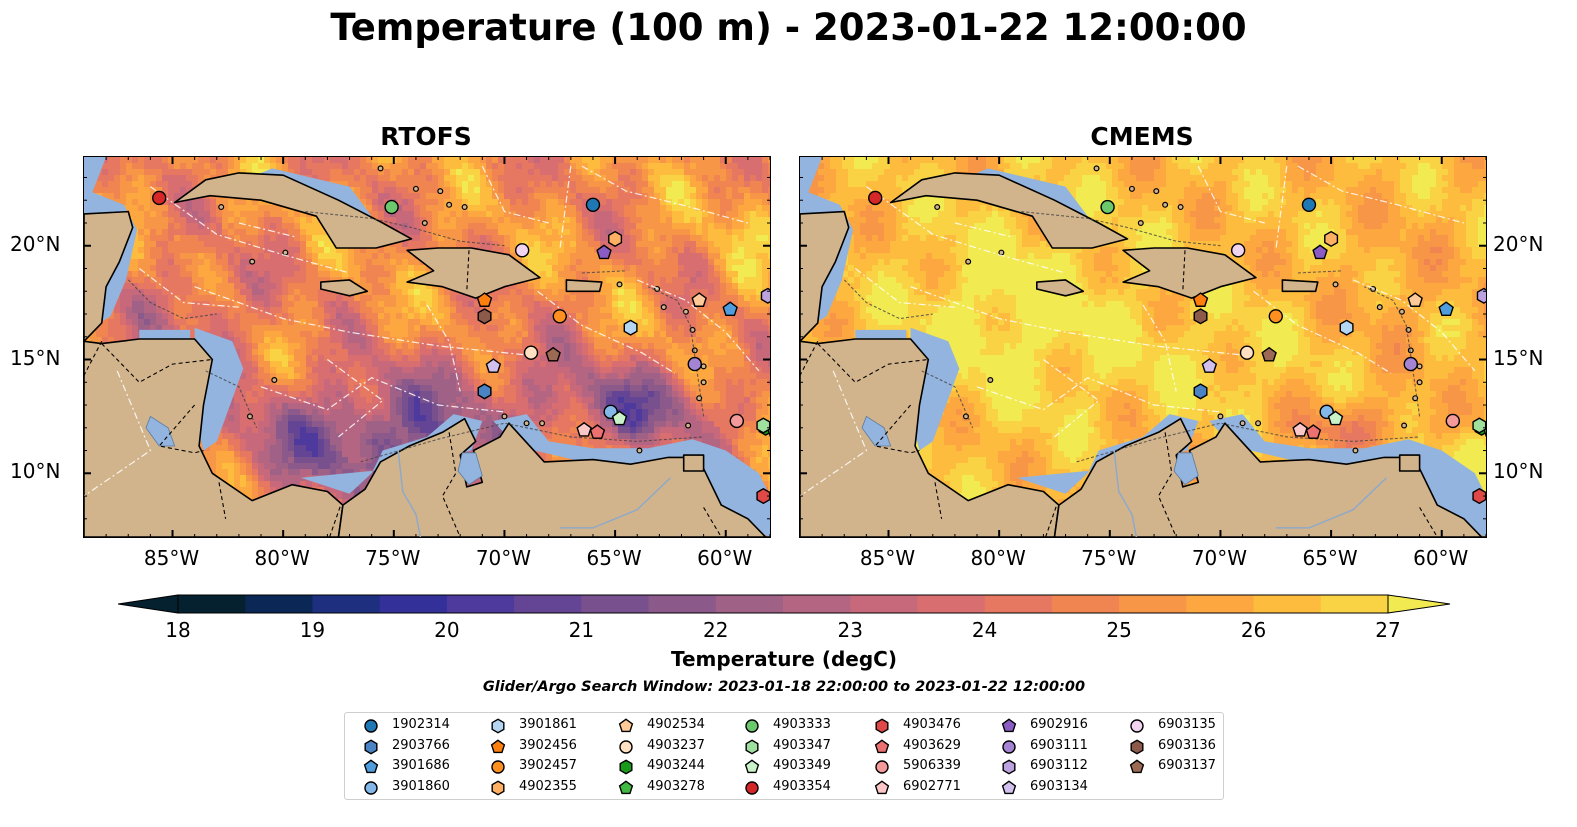  What do you see at coordinates (932, 765) in the screenshot?
I see `legend-label: 5906339` at bounding box center [932, 765].